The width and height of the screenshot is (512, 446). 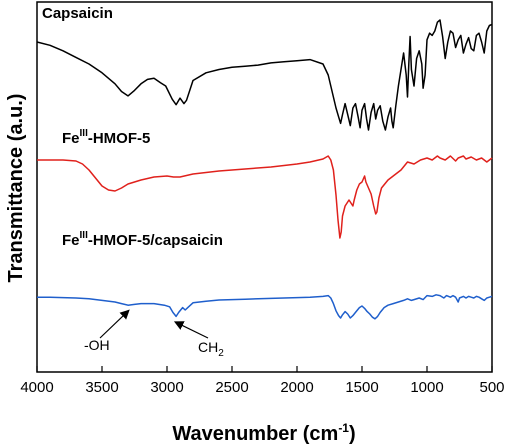 I want to click on annotation-label-0: -OH, so click(x=97, y=345).